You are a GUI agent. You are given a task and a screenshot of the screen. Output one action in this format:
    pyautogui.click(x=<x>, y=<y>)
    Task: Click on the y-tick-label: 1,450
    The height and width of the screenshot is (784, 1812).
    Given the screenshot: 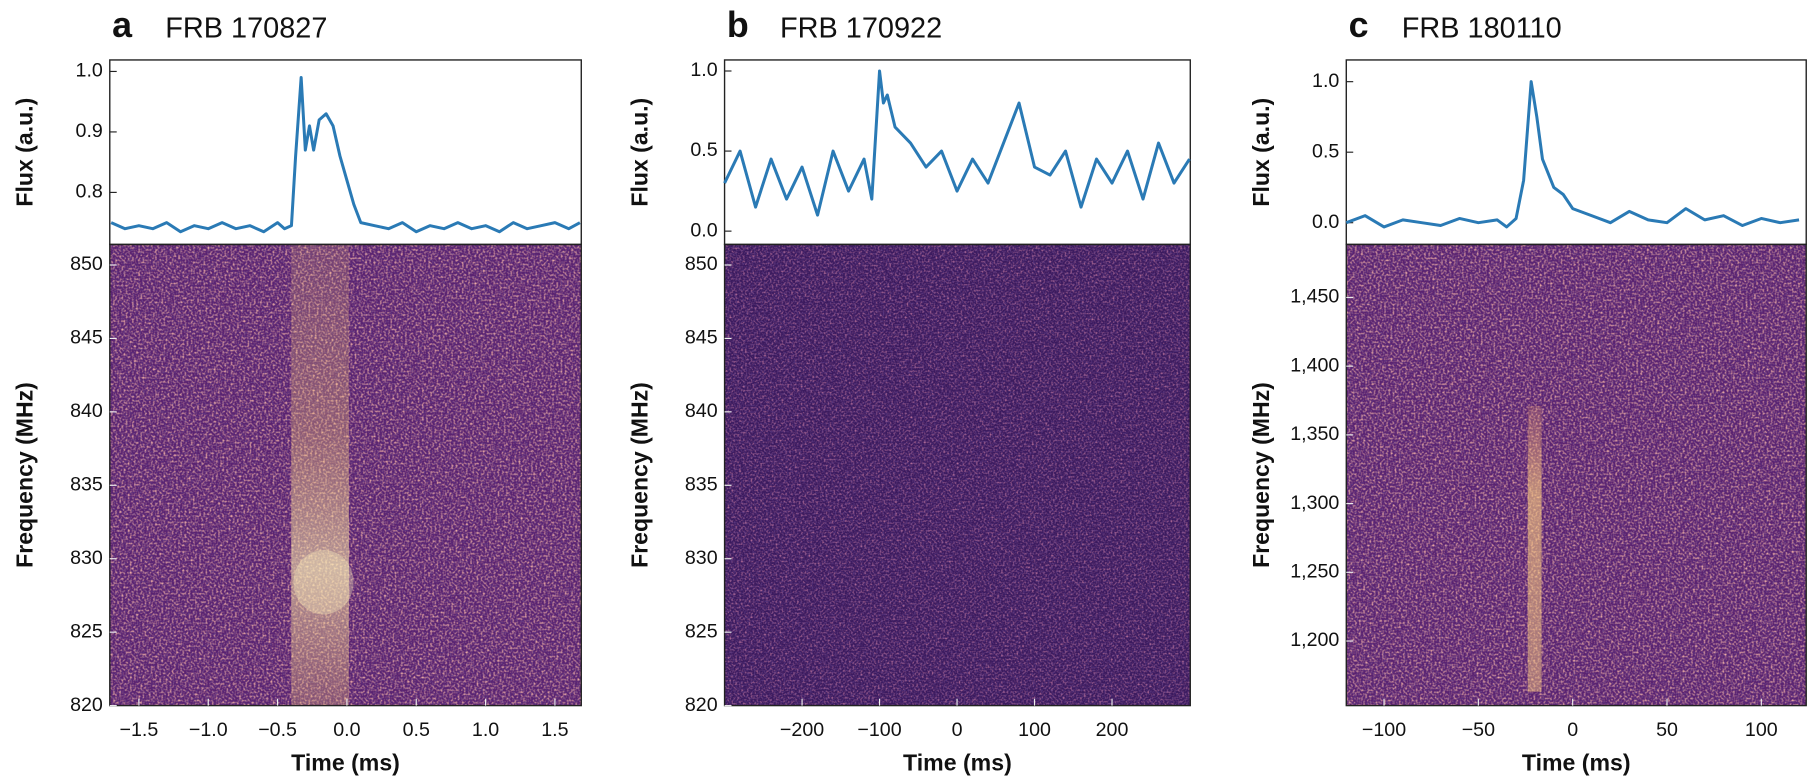 What is the action you would take?
    pyautogui.click(x=1314, y=297)
    